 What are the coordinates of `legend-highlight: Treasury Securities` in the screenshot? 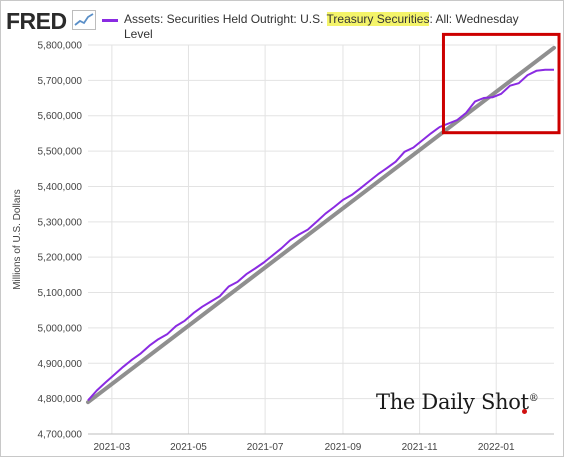 It's located at (378, 19).